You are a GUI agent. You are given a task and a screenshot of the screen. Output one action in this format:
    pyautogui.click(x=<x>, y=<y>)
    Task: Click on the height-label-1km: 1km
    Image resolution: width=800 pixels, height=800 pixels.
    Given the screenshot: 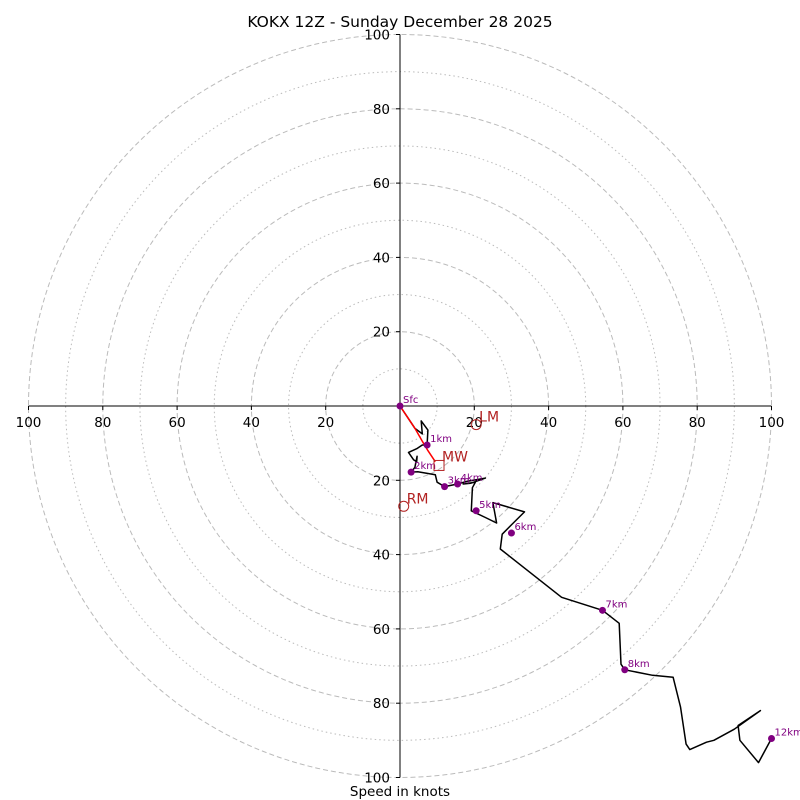 What is the action you would take?
    pyautogui.click(x=441, y=439)
    